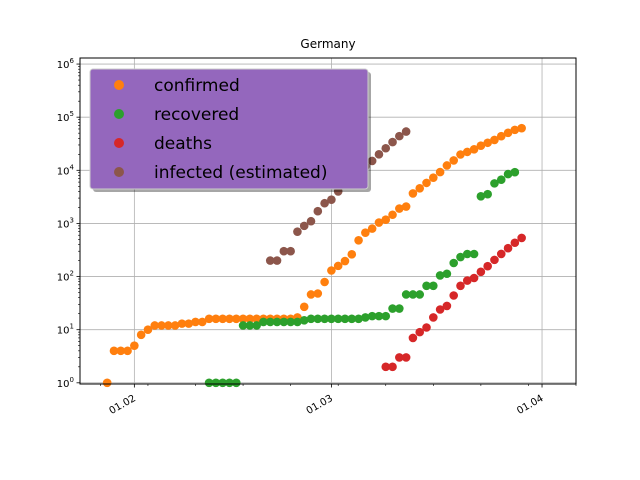 The height and width of the screenshot is (480, 640). What do you see at coordinates (65, 330) in the screenshot?
I see `y-tick-label: 10¹` at bounding box center [65, 330].